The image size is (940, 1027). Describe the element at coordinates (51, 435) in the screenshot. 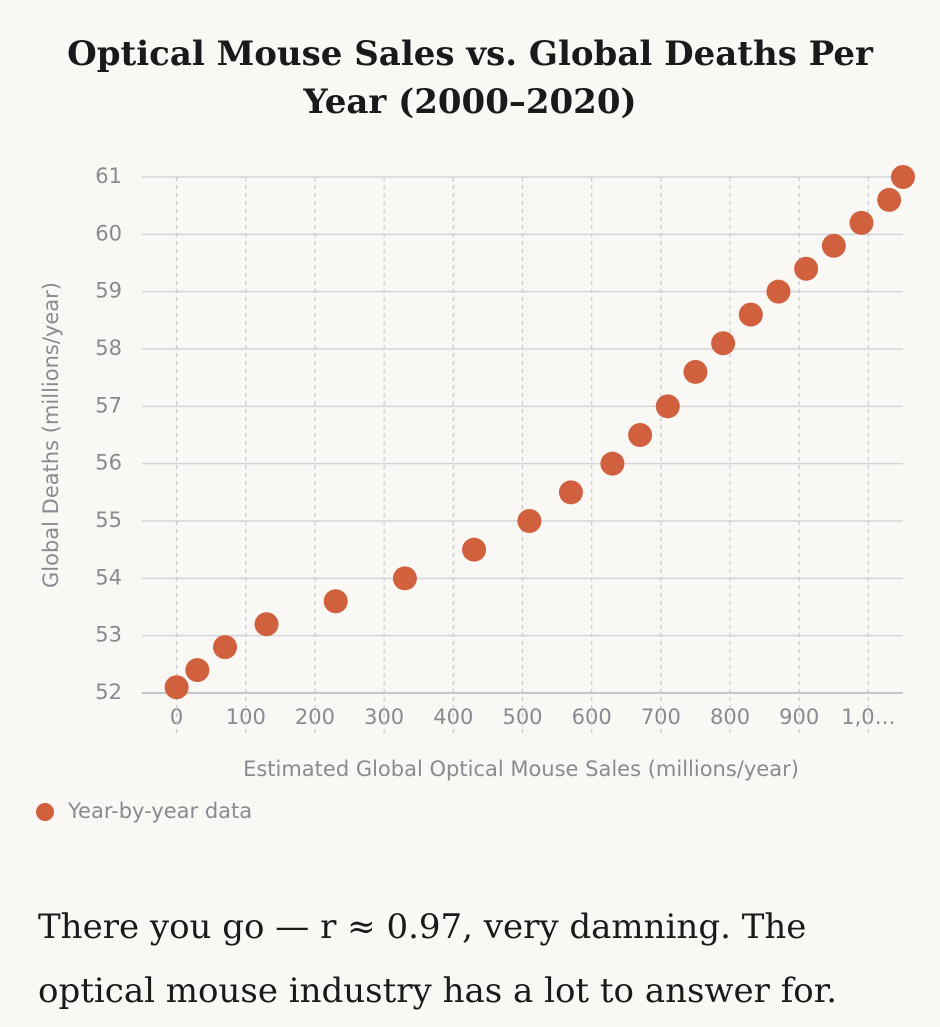

I see `y-axis-title: Global Deaths (millions/year)` at that location.